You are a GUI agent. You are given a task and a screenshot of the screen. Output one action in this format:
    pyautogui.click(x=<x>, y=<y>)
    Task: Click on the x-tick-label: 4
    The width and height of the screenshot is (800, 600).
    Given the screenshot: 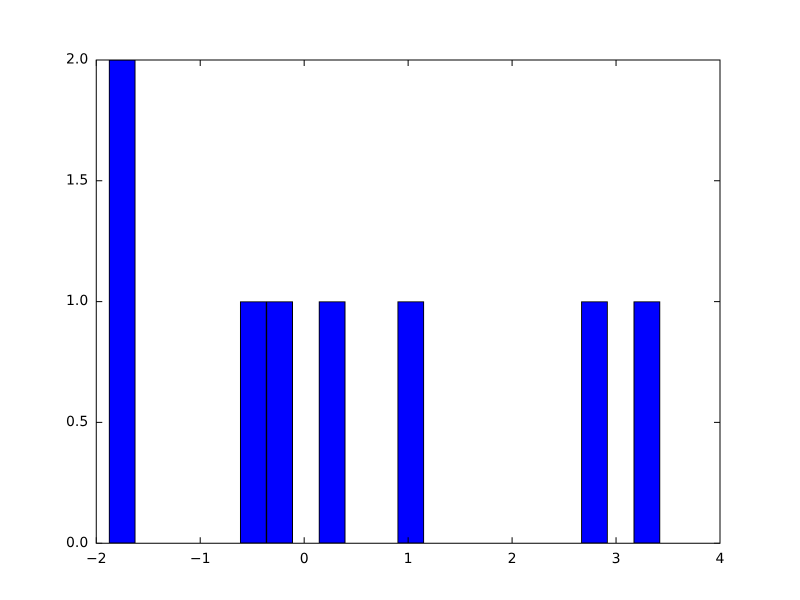 What is the action you would take?
    pyautogui.click(x=720, y=559)
    